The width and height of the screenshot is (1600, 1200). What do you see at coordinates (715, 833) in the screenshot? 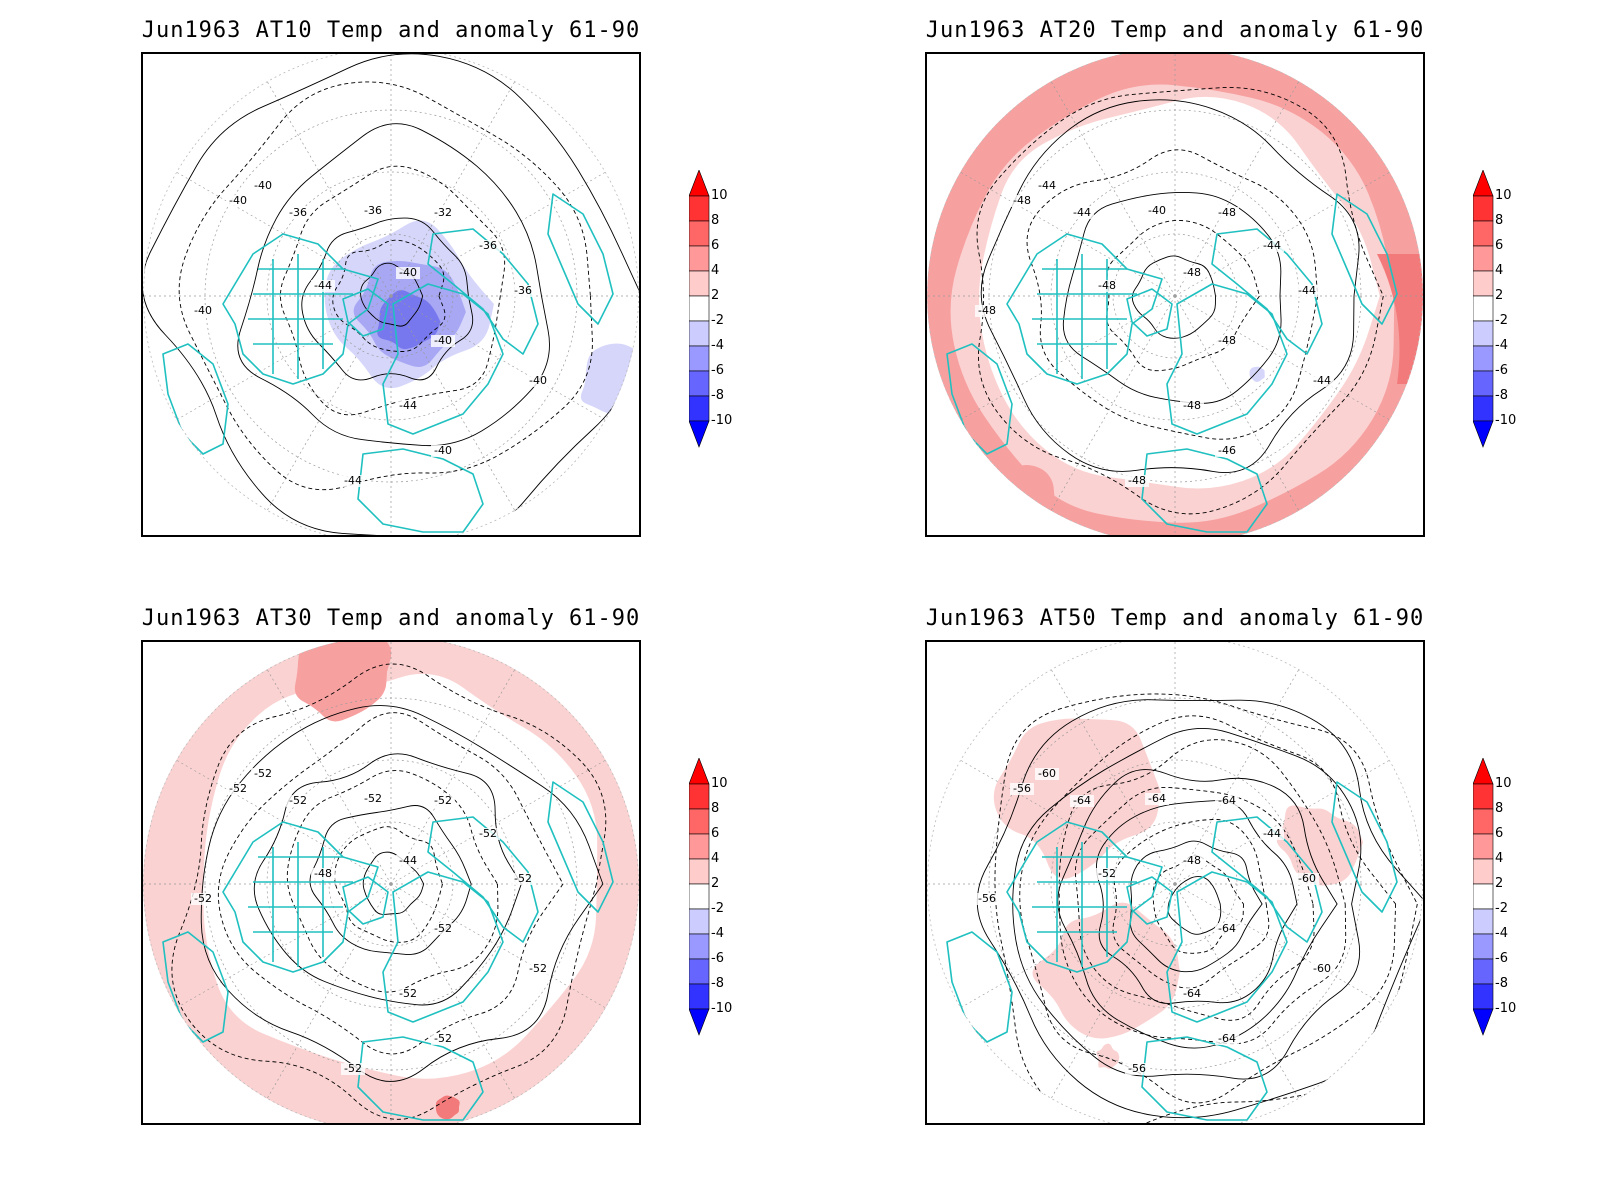
I see `colorbar-tick-label: 6` at bounding box center [715, 833].